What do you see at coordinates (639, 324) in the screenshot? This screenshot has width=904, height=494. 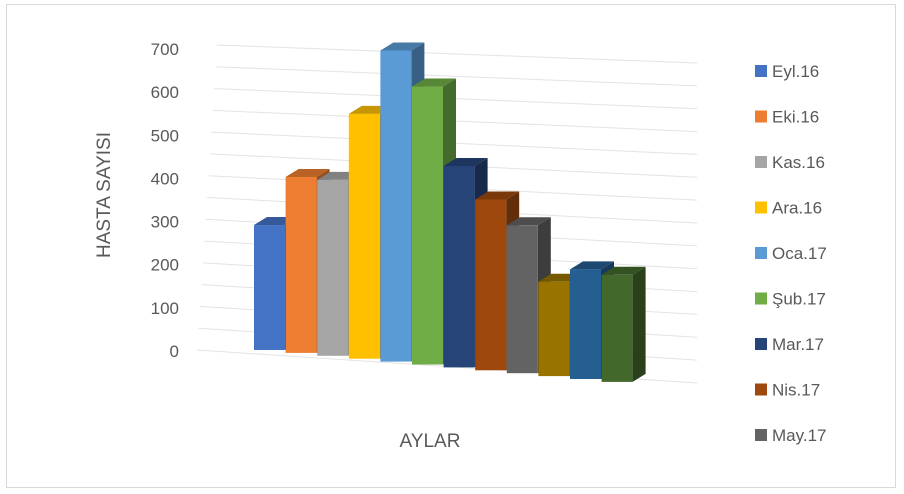 I see `bar-side-face` at bounding box center [639, 324].